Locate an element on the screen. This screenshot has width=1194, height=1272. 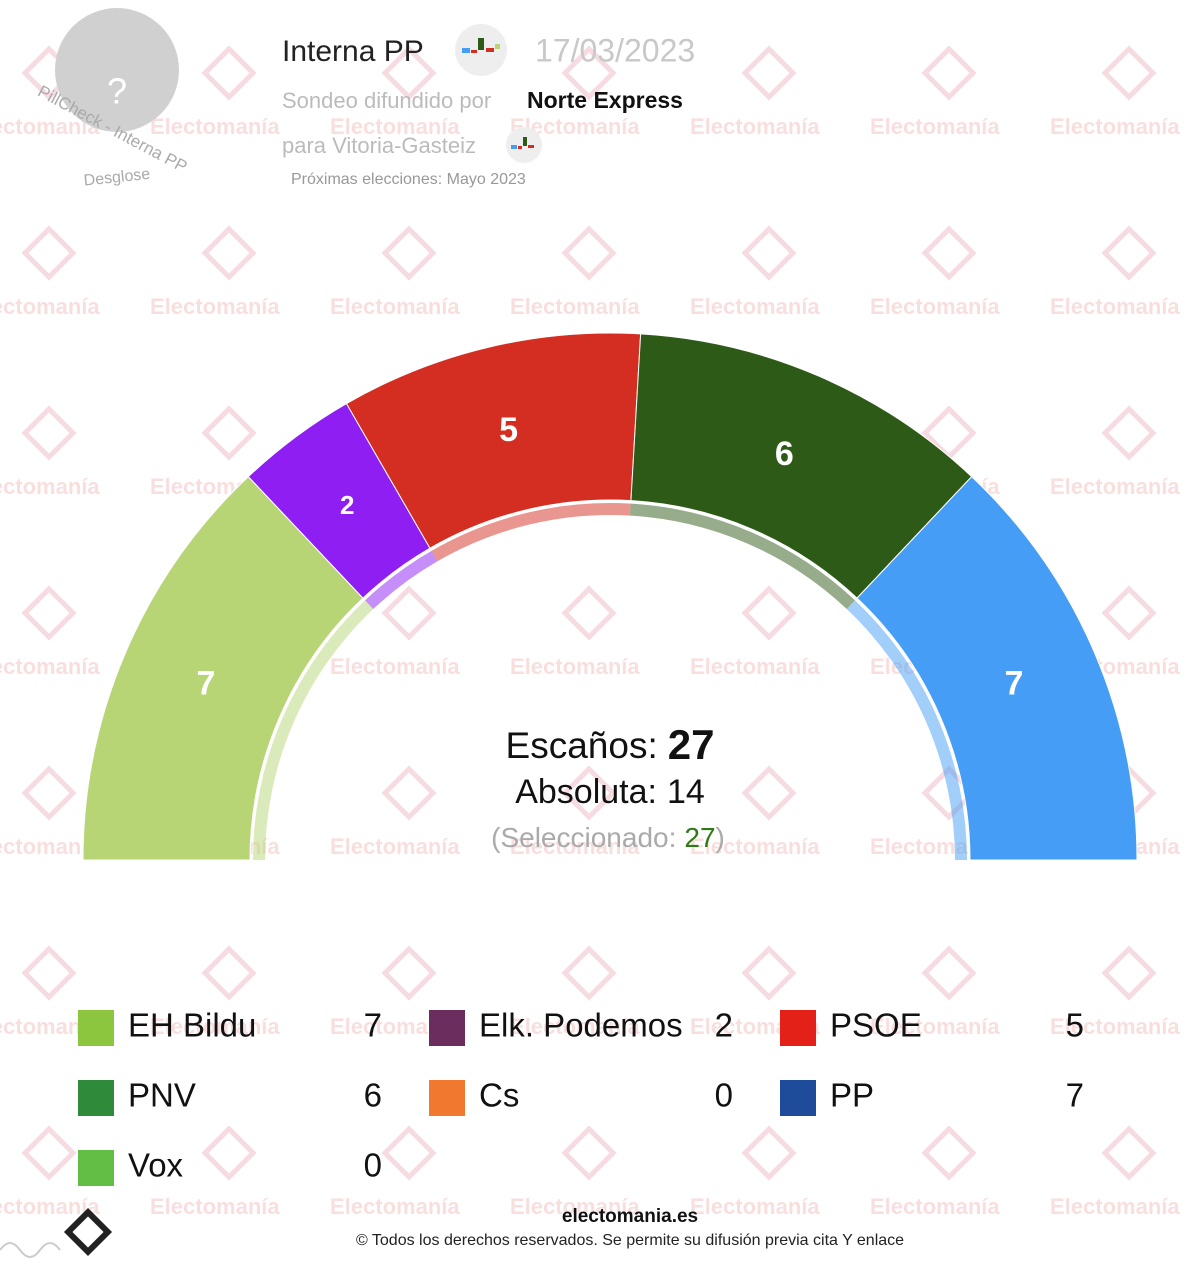
selected-label: (Seleccionado: is located at coordinates (583, 837).